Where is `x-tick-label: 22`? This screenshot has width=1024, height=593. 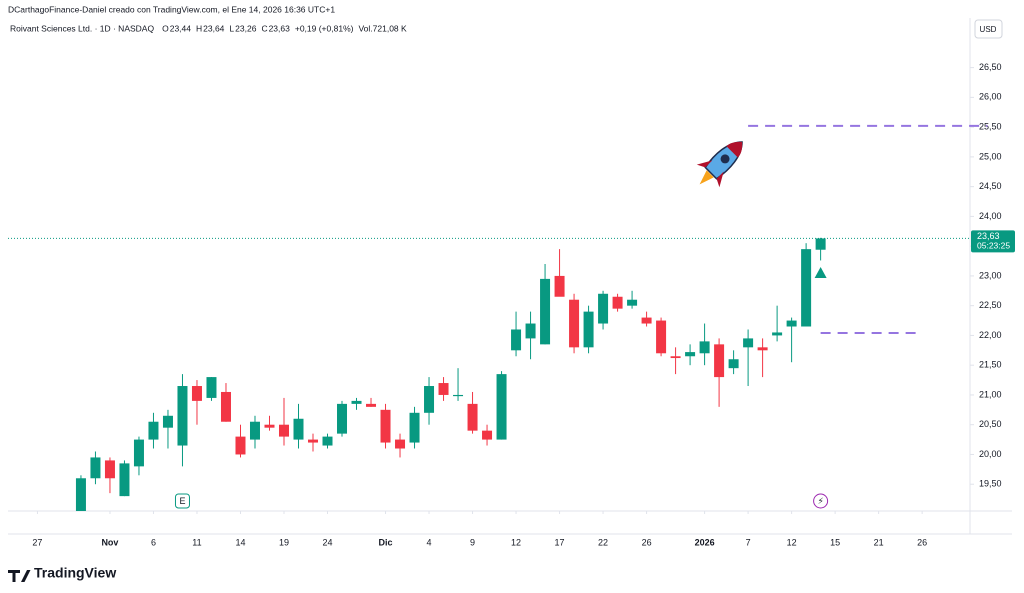
x-tick-label: 22 is located at coordinates (603, 542).